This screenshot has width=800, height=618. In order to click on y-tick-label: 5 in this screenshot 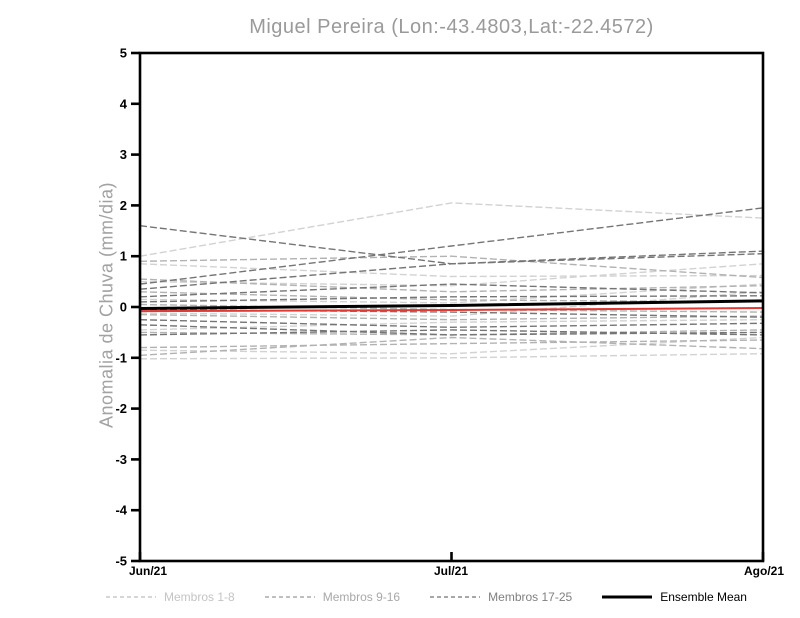, I will do `click(123, 53)`.